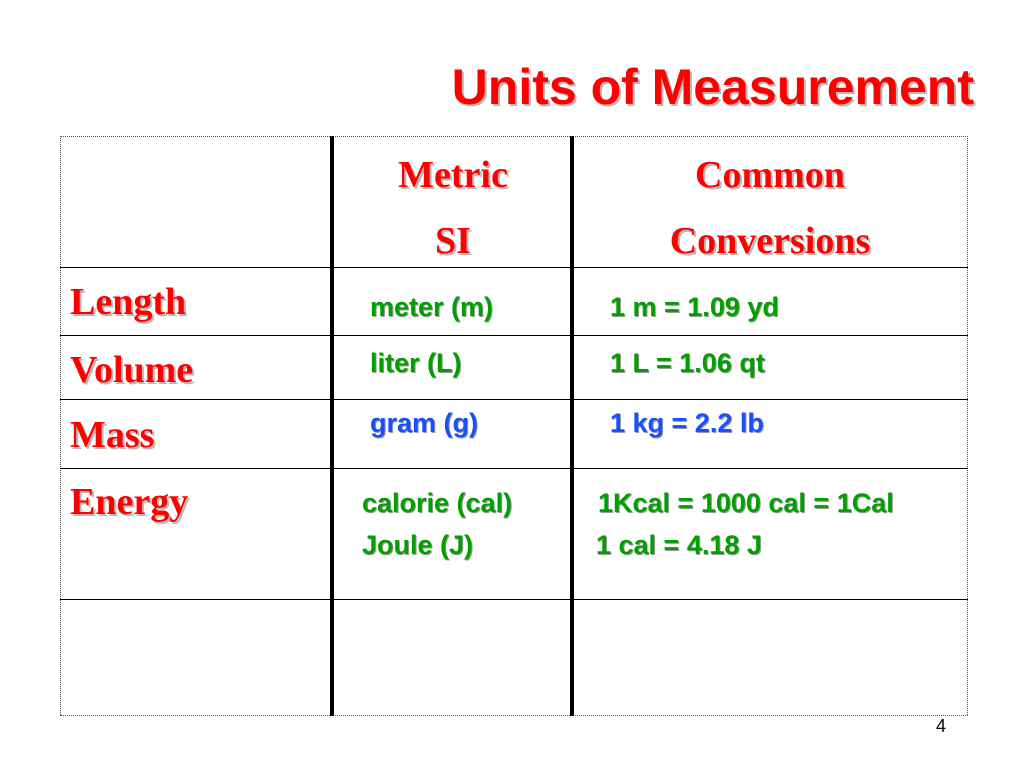  Describe the element at coordinates (687, 423) in the screenshot. I see `conversion-mass: 1 kg = 2.2 lb` at that location.